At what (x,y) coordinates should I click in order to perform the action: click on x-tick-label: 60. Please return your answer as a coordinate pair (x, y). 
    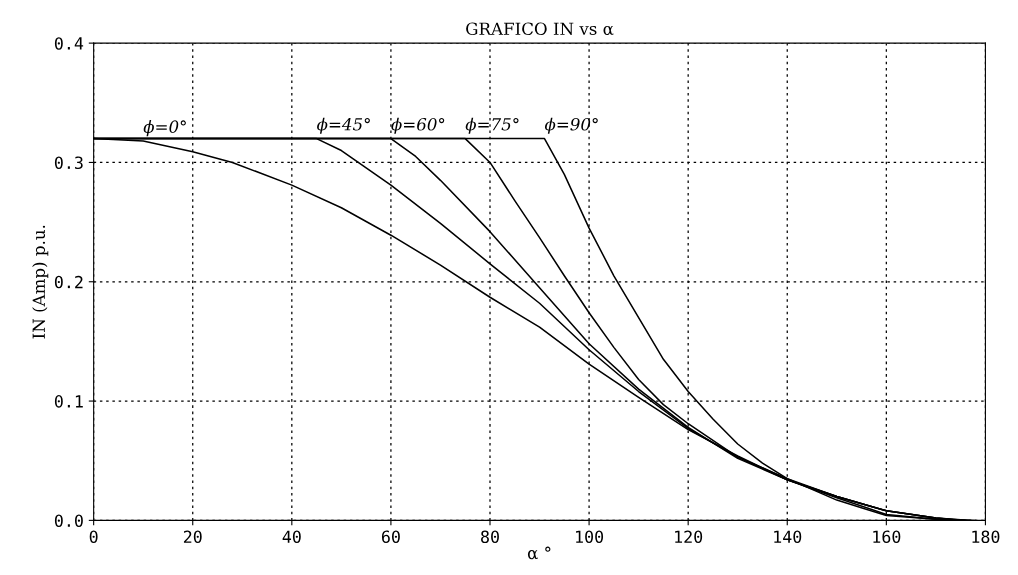
    Looking at the image, I should click on (390, 537).